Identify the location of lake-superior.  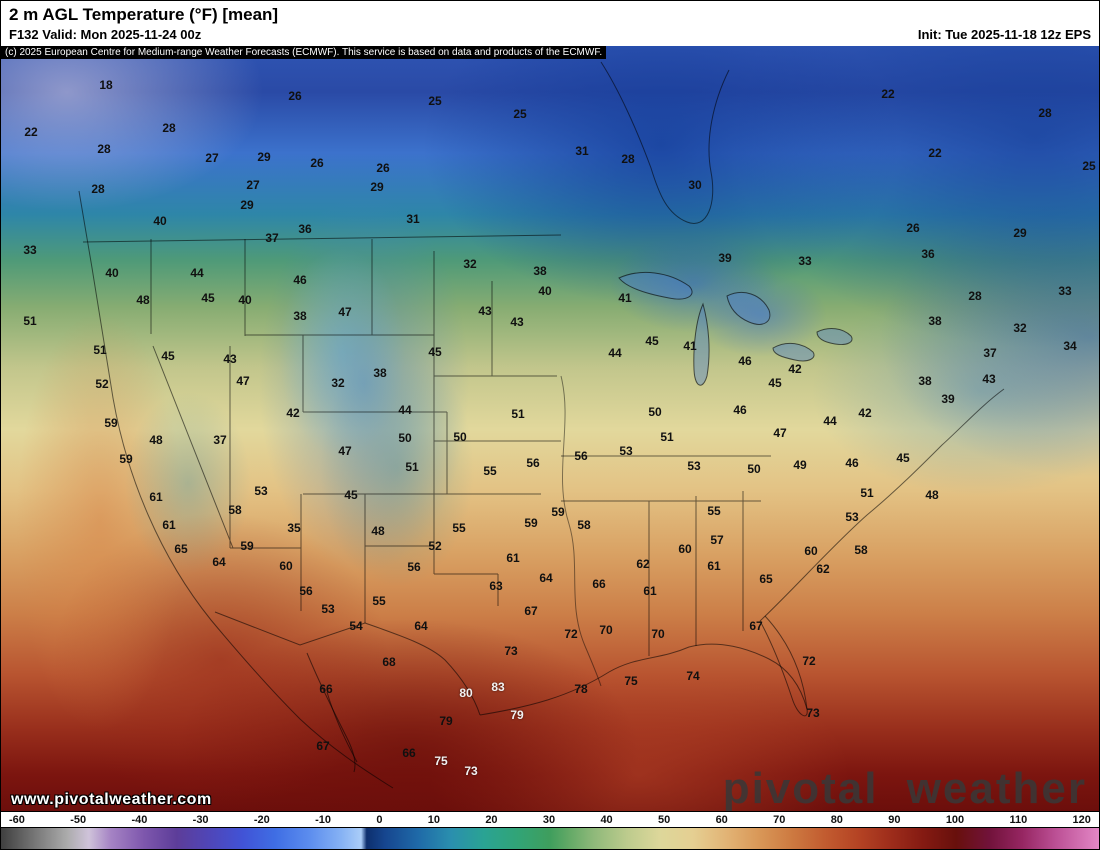
(655, 286).